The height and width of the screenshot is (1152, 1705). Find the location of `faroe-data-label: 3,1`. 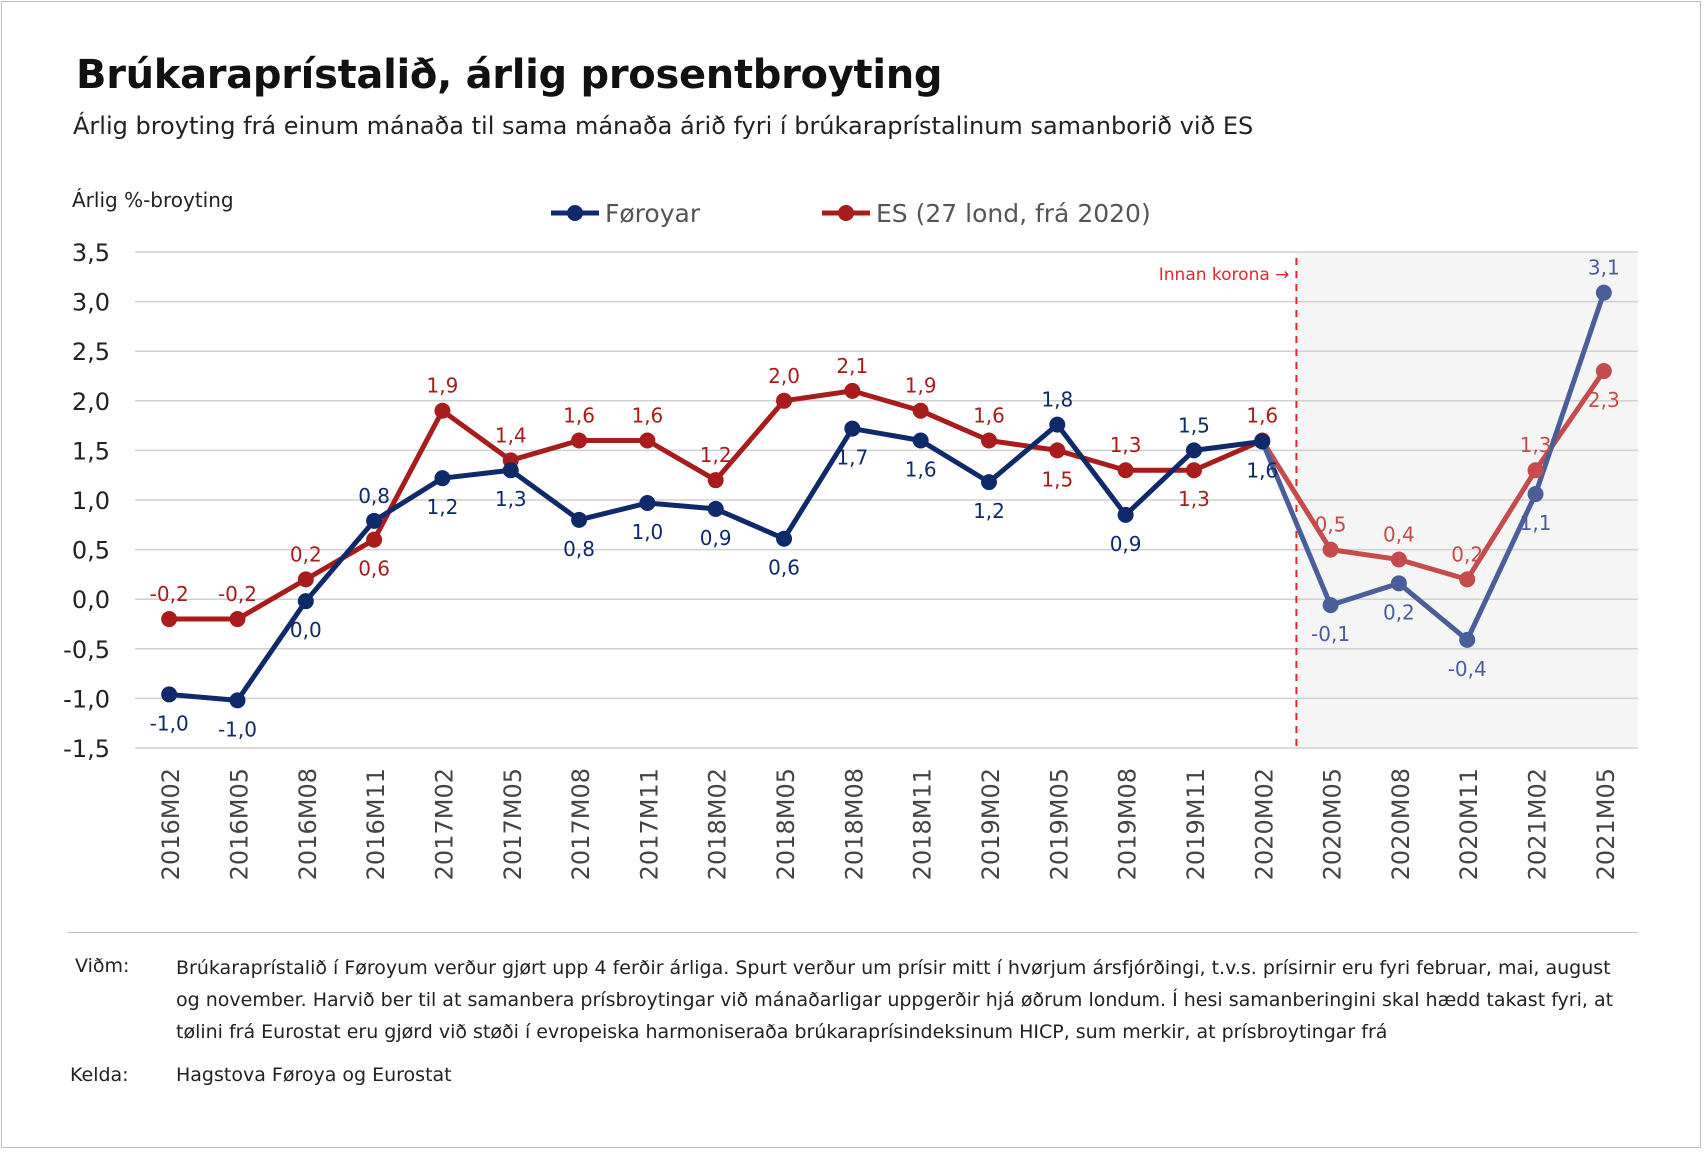

faroe-data-label: 3,1 is located at coordinates (1604, 268).